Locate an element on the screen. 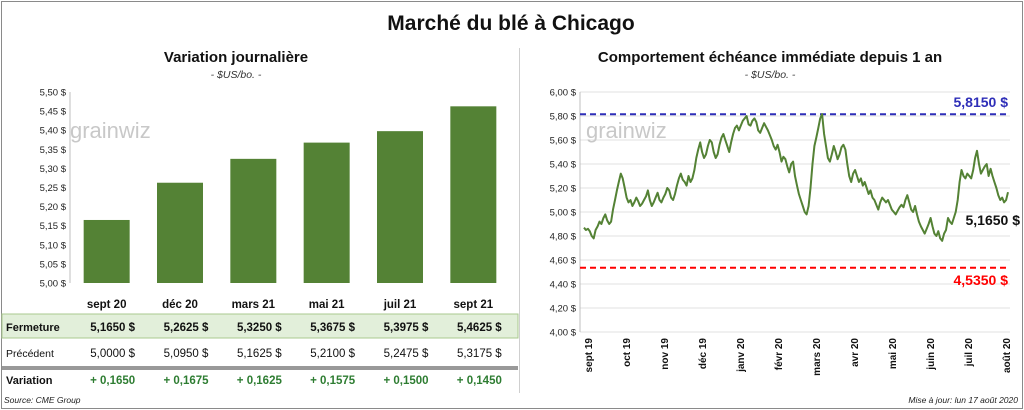  y-tick-label: 5,25 $ is located at coordinates (53, 188).